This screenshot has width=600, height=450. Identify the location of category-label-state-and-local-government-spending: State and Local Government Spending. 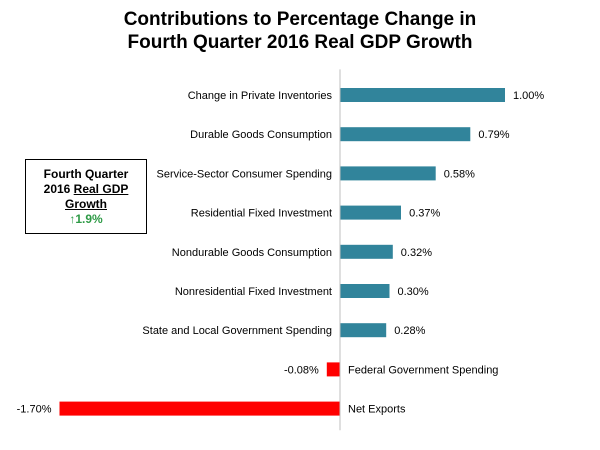
(237, 331).